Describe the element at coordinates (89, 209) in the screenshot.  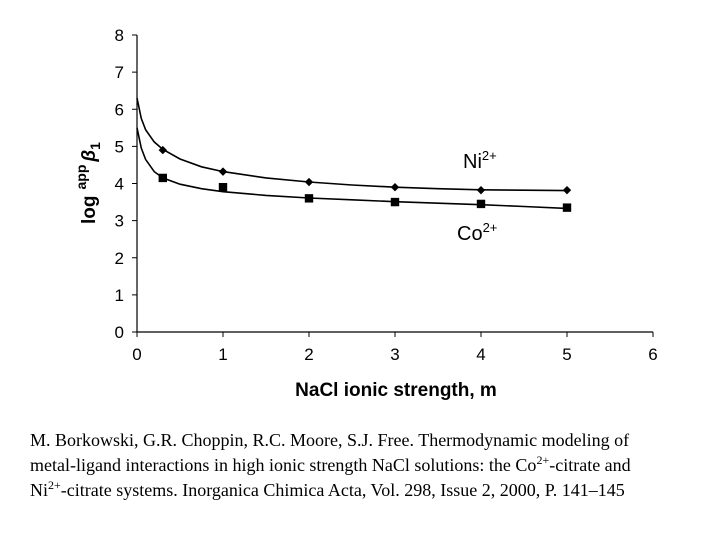
I see `y-axis-title-log: log` at that location.